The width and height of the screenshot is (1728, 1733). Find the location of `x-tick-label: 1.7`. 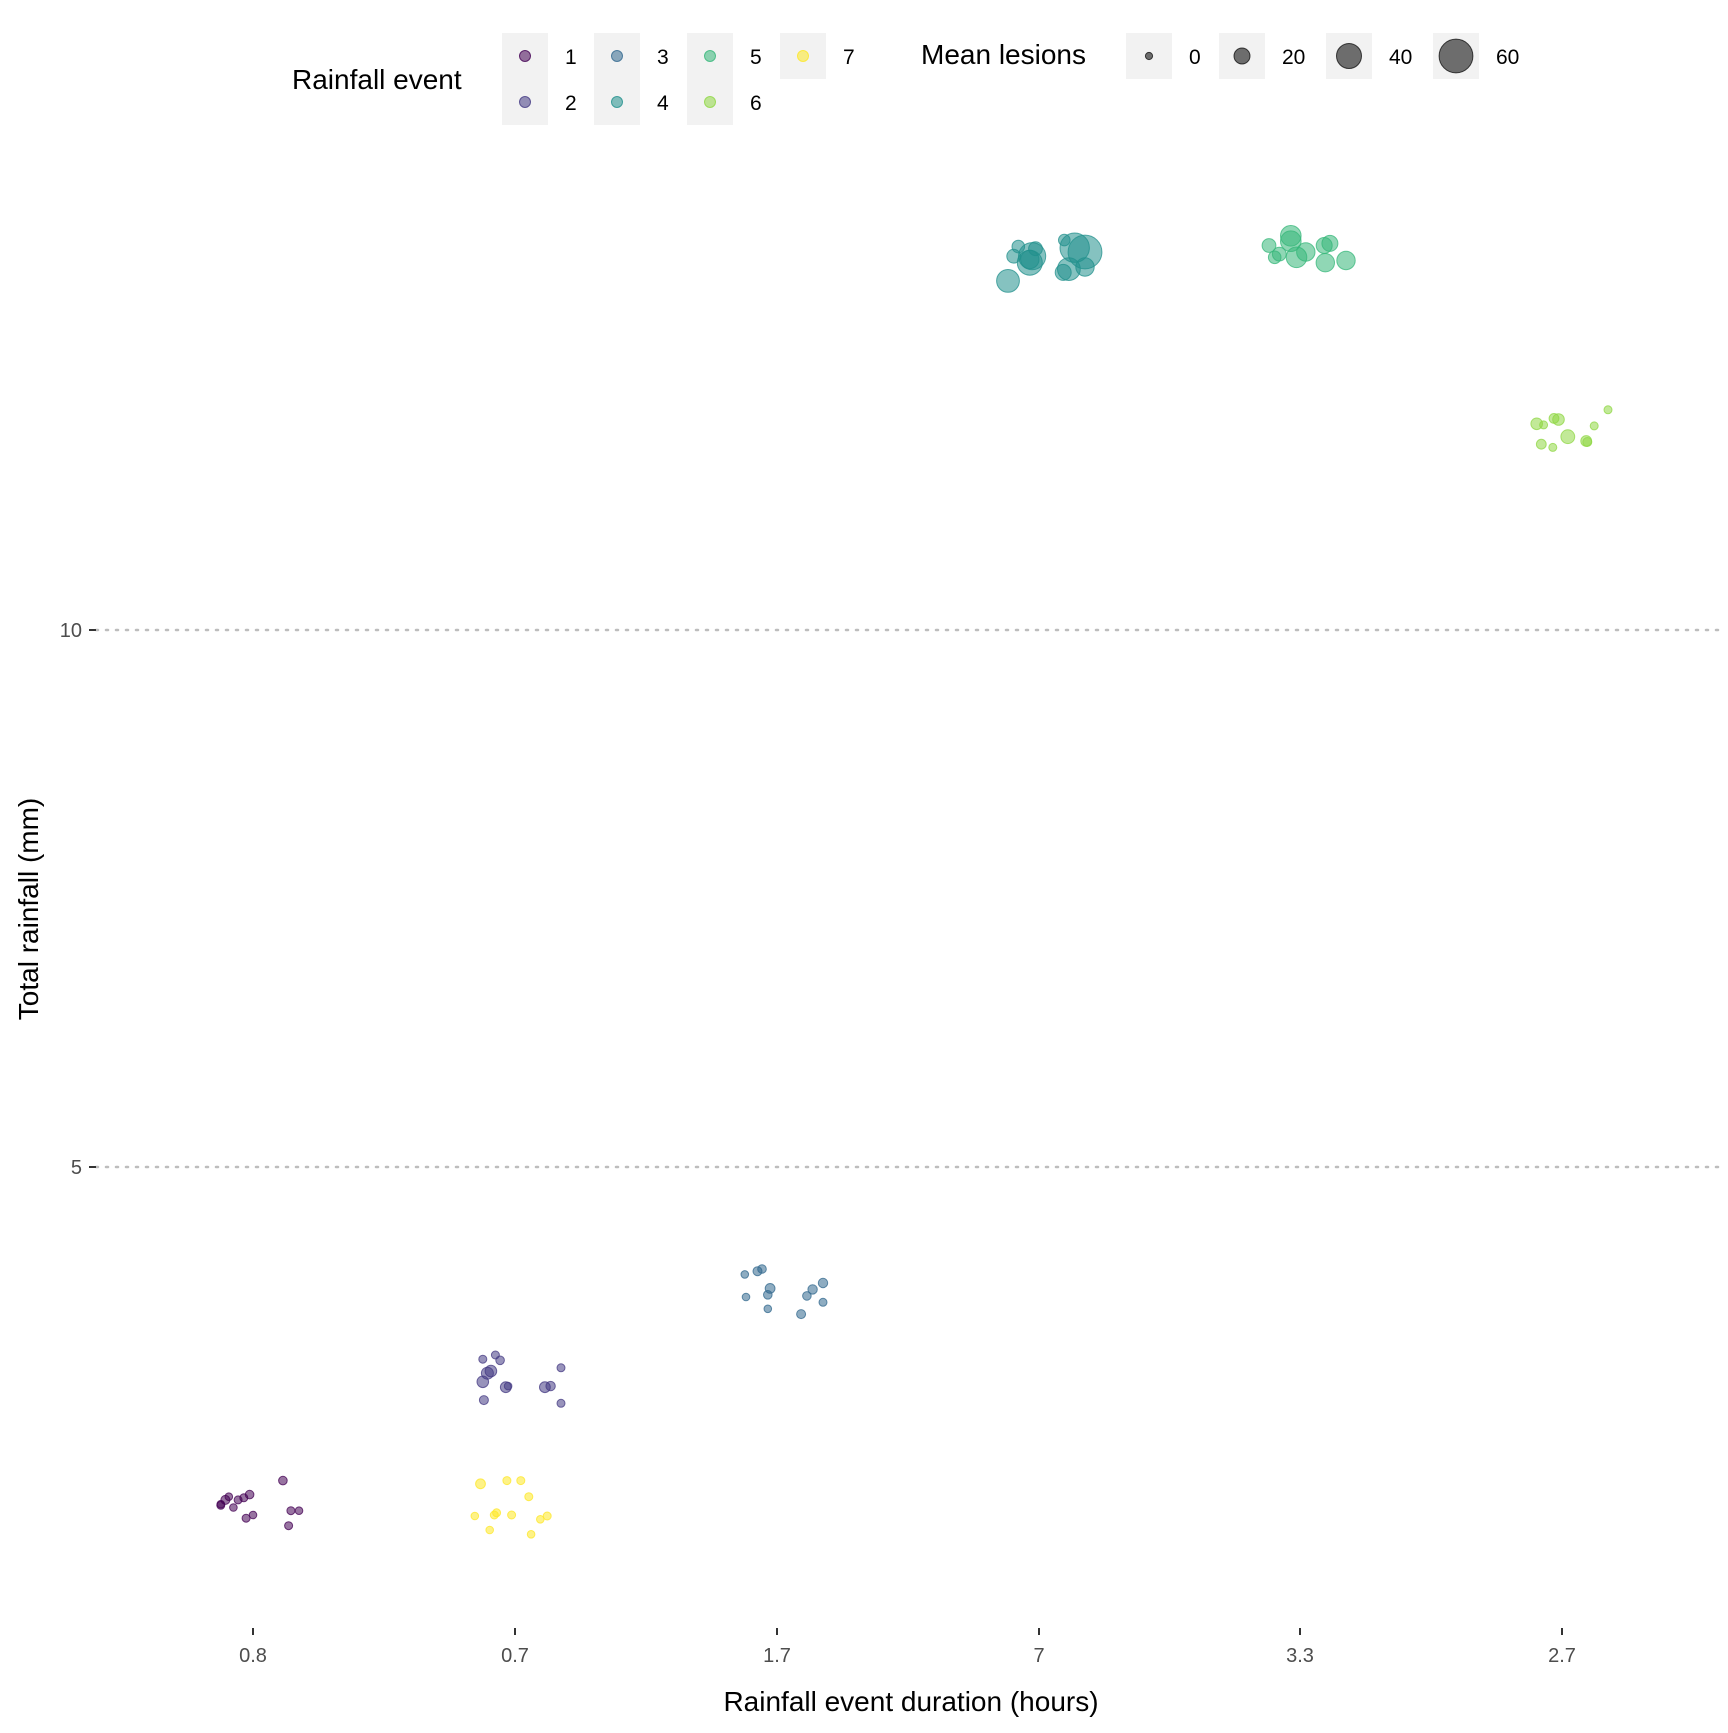

x-tick-label: 1.7 is located at coordinates (777, 1656).